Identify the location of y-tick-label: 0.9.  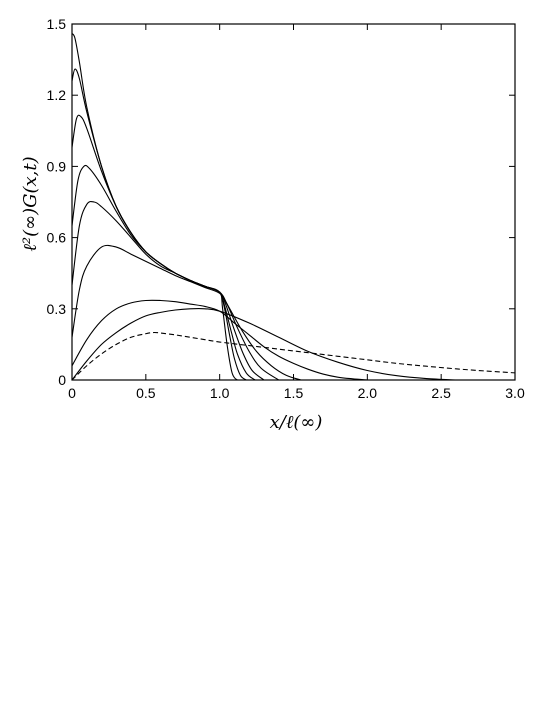
(57, 166).